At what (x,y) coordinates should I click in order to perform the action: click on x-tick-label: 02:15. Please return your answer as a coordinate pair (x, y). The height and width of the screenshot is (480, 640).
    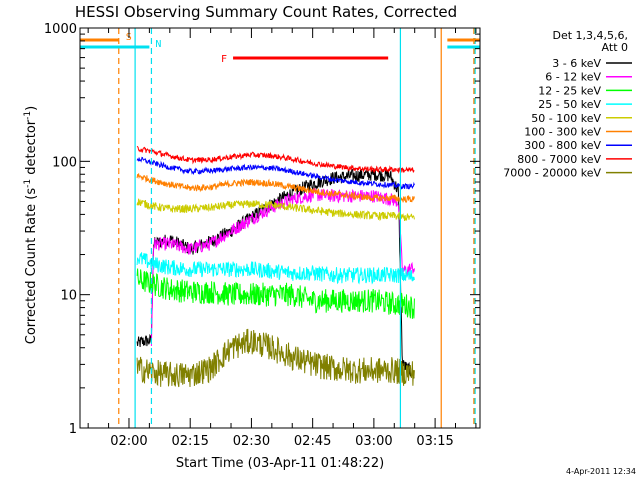
    Looking at the image, I should click on (189, 441).